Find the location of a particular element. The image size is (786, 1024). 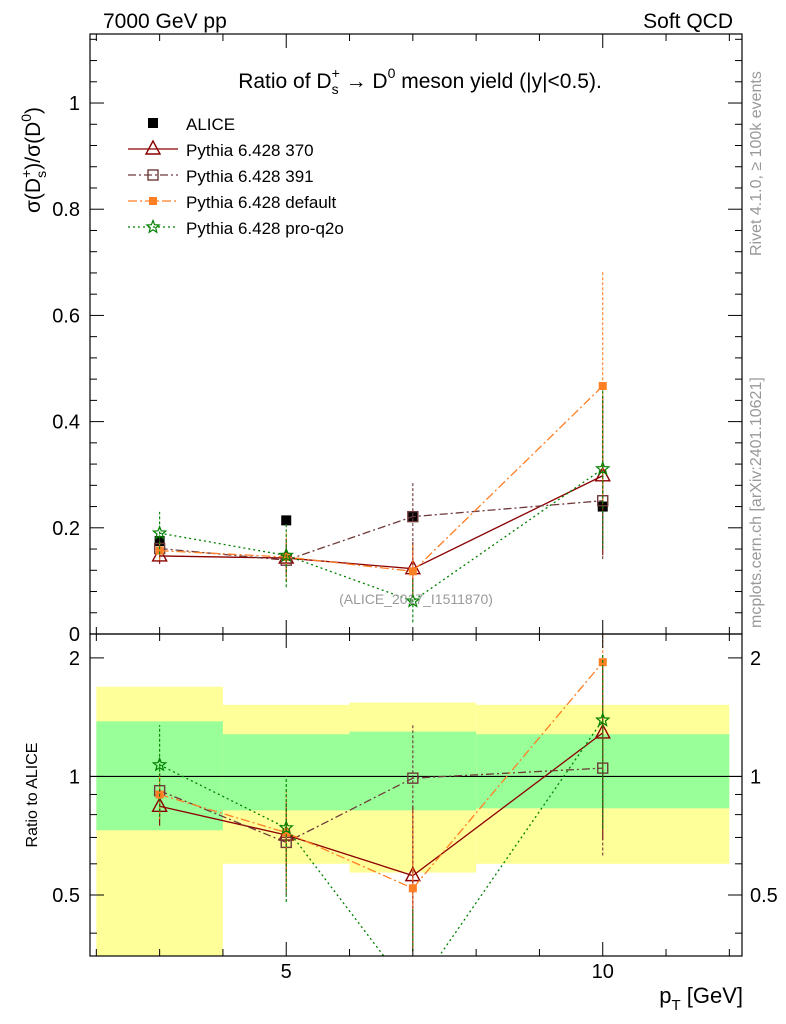

ratio-y-tick-label-right: 0.5 is located at coordinates (764, 896).